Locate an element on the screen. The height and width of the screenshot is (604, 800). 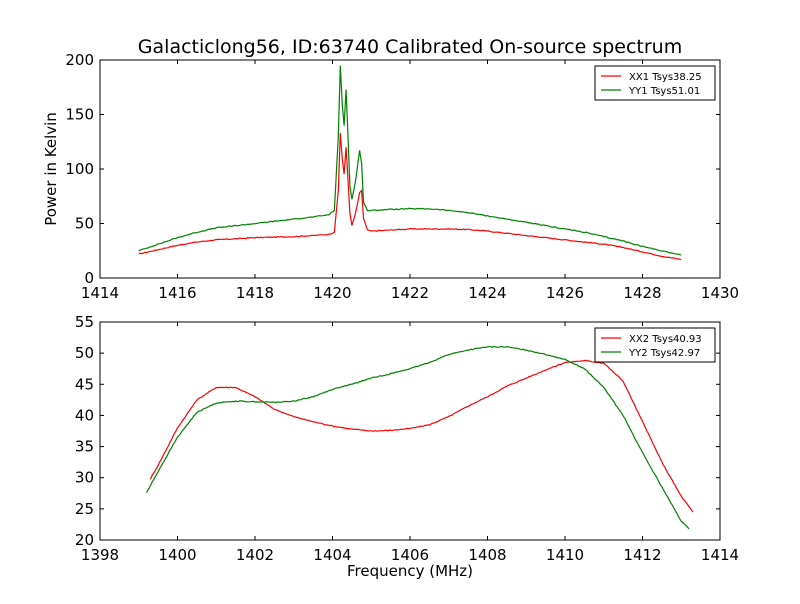
legend-entry: XX1 Tsys38.25 is located at coordinates (665, 77).